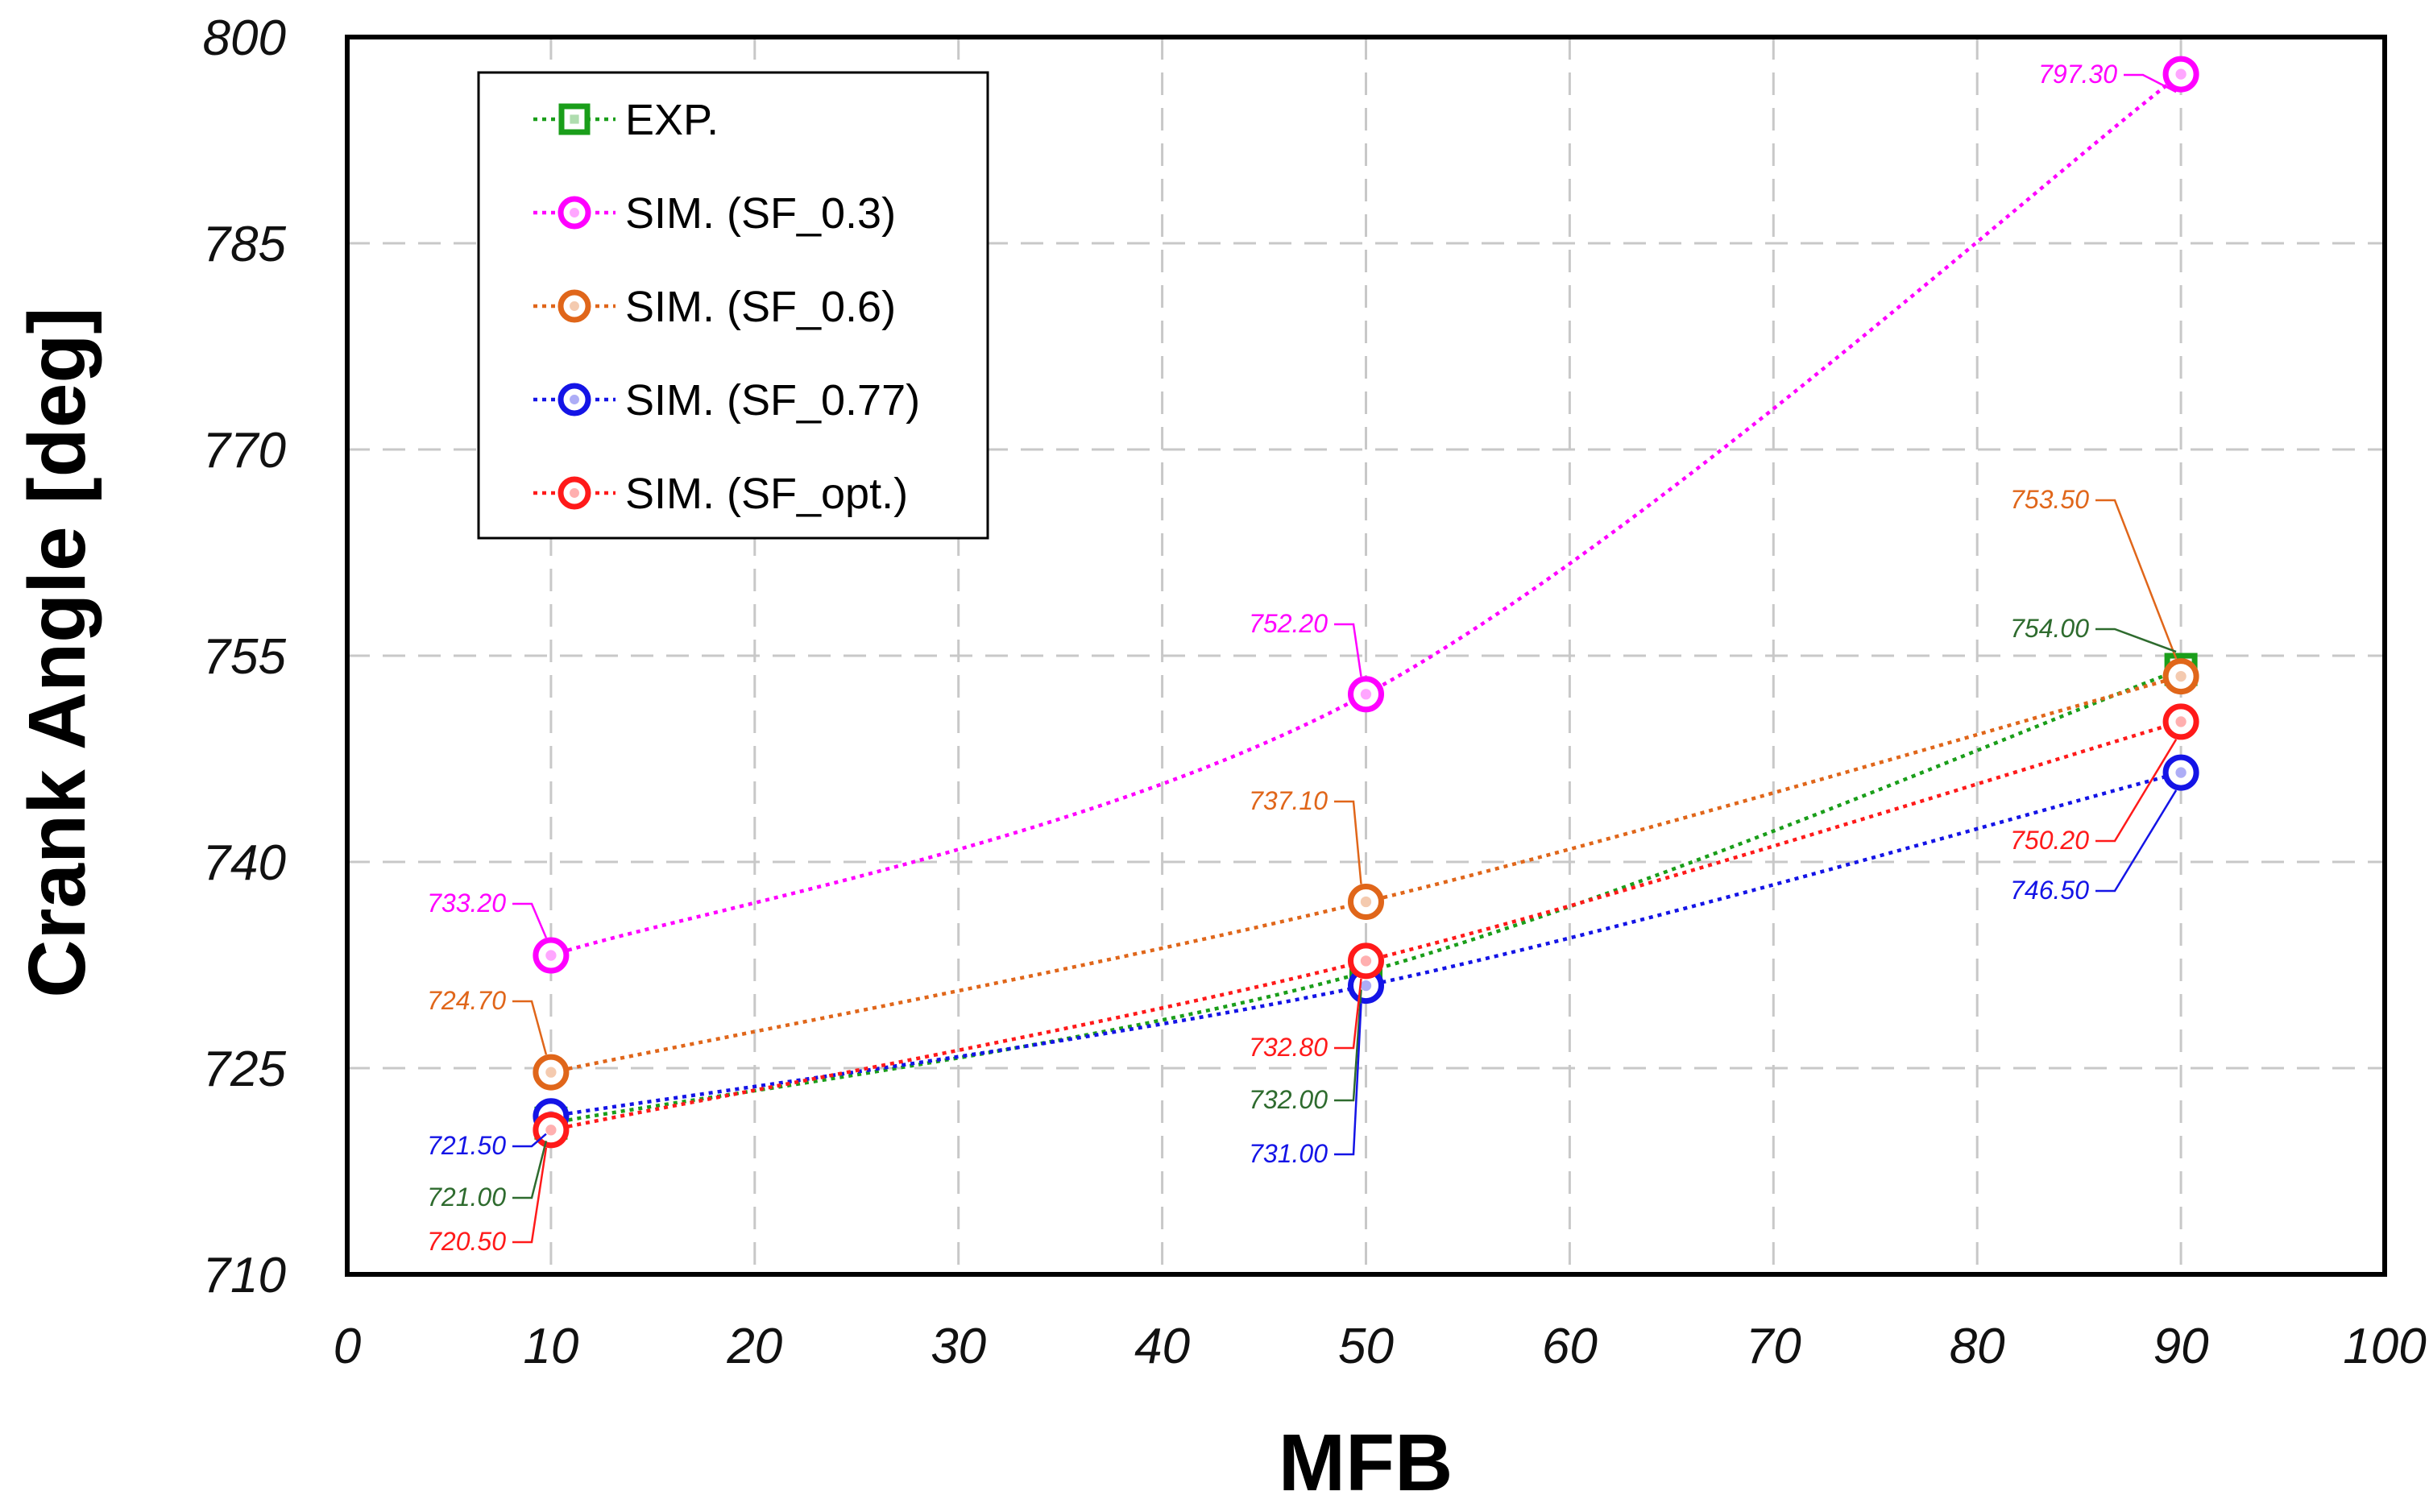 The height and width of the screenshot is (1512, 2429). I want to click on data-label: 732.80, so click(1288, 1048).